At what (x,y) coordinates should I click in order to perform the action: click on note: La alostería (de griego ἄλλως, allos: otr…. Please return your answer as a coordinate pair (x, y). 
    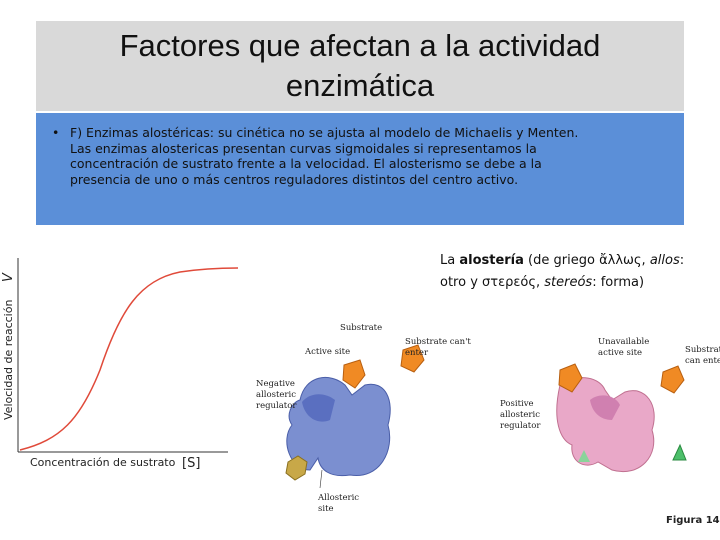
    Looking at the image, I should click on (562, 272).